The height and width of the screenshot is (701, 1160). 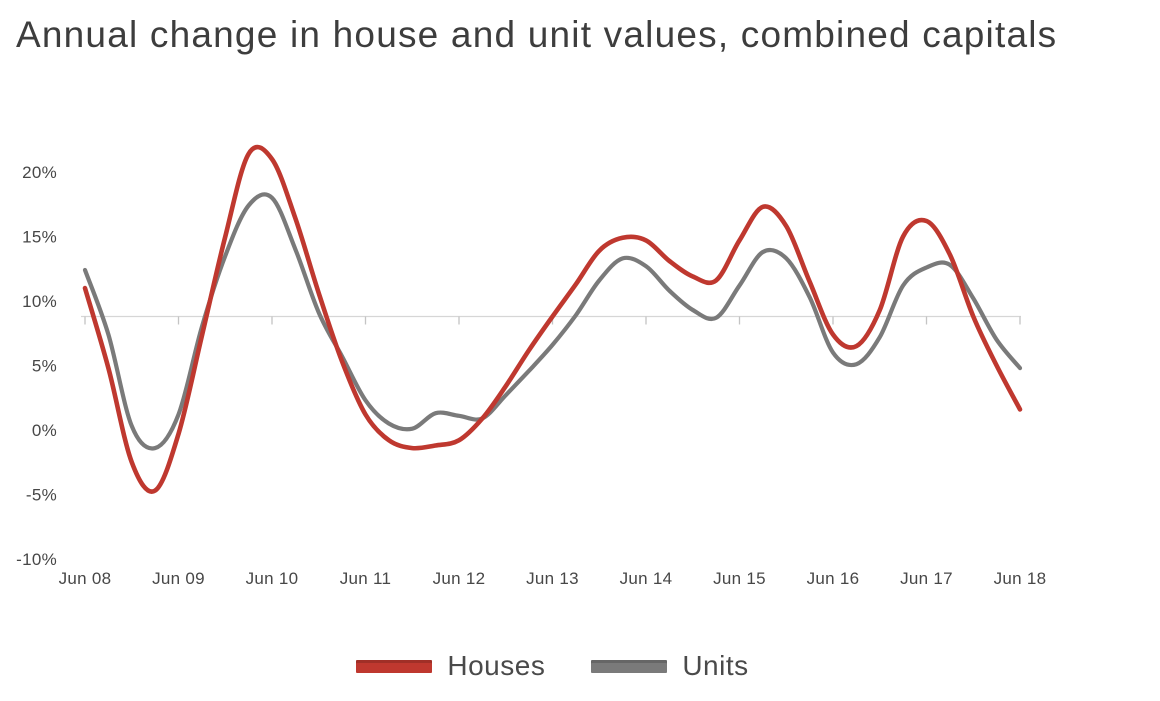 I want to click on y-axis-tick-label: -10%, so click(x=36, y=559).